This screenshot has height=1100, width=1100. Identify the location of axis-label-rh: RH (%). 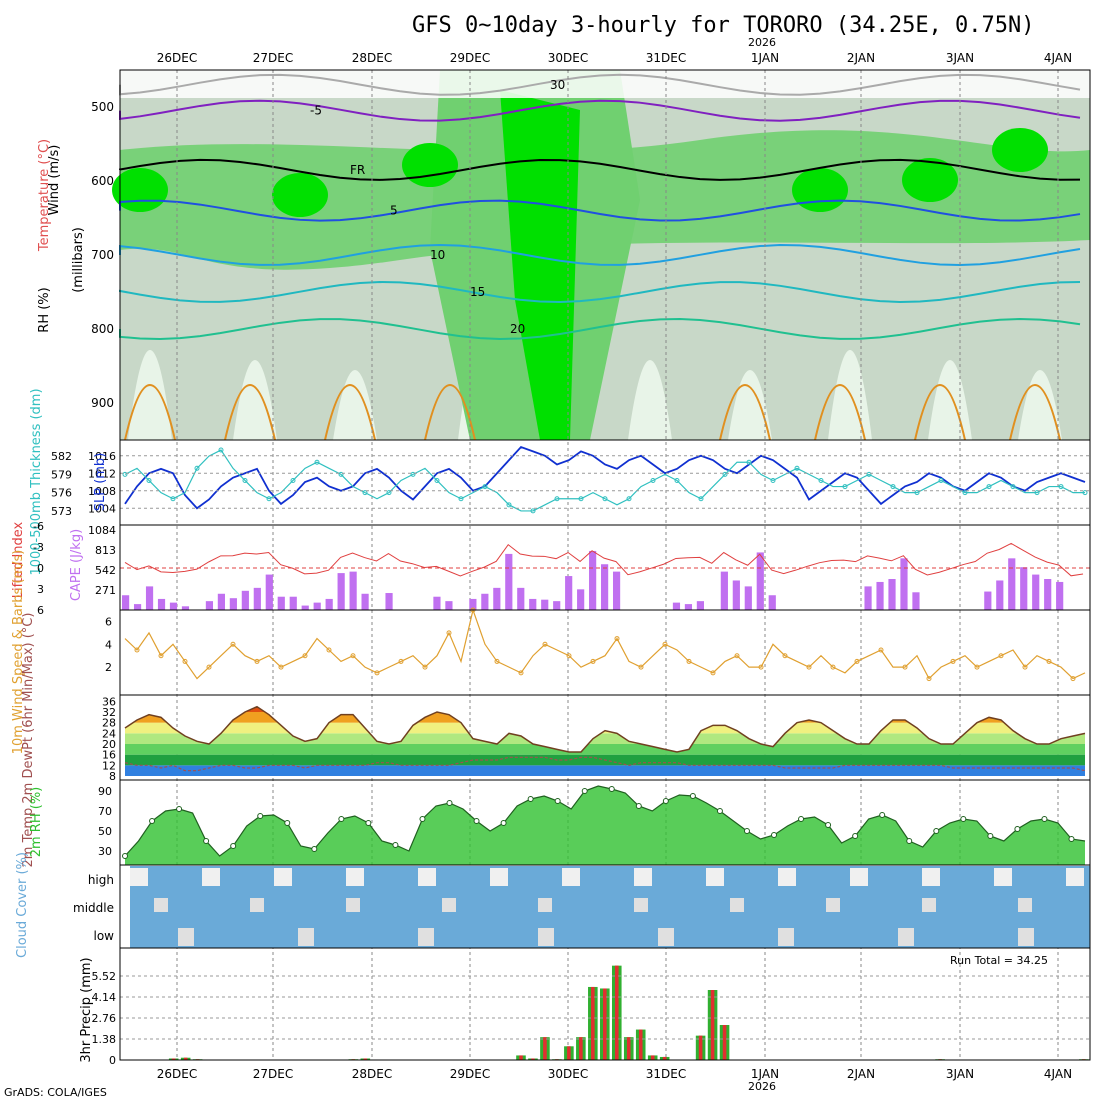
(44, 309).